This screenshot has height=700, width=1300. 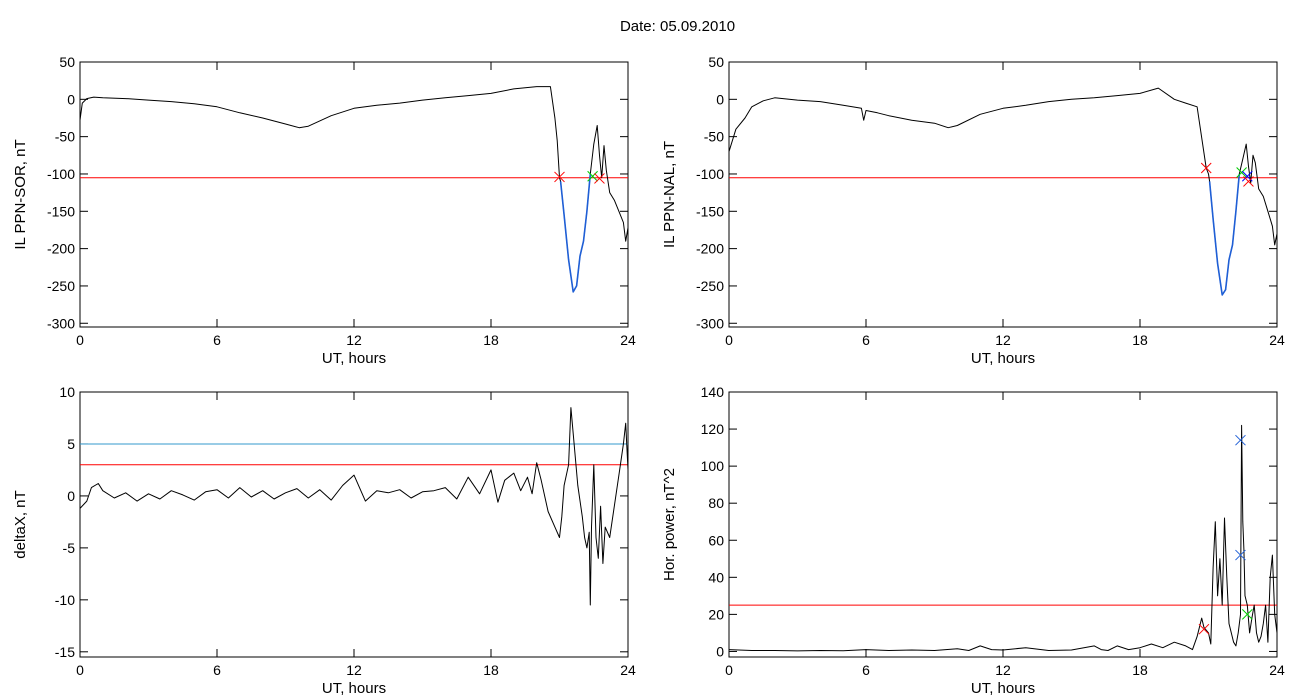 What do you see at coordinates (71, 444) in the screenshot?
I see `y-tick-label: 5` at bounding box center [71, 444].